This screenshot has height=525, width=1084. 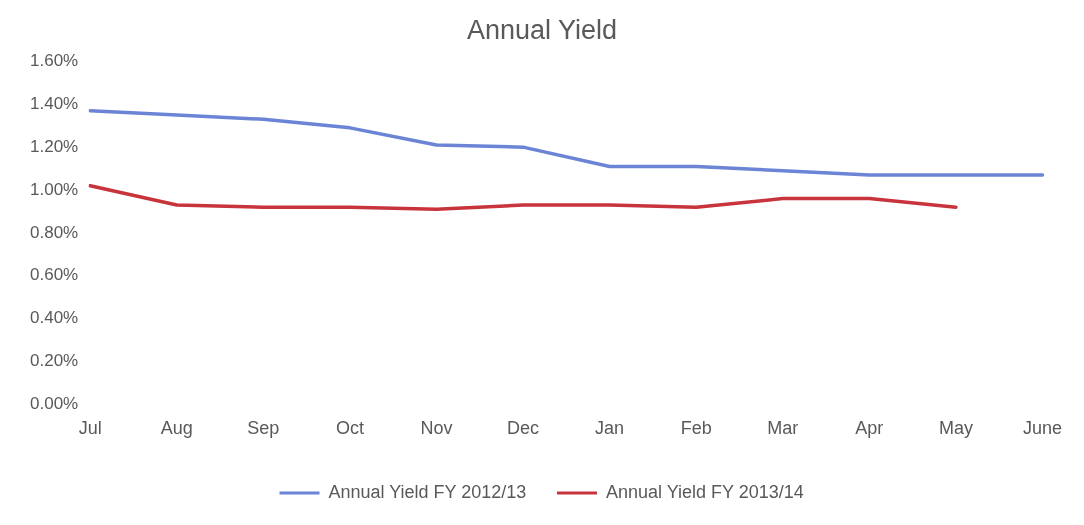 I want to click on y-tick-label: 1.60%, so click(x=54, y=61).